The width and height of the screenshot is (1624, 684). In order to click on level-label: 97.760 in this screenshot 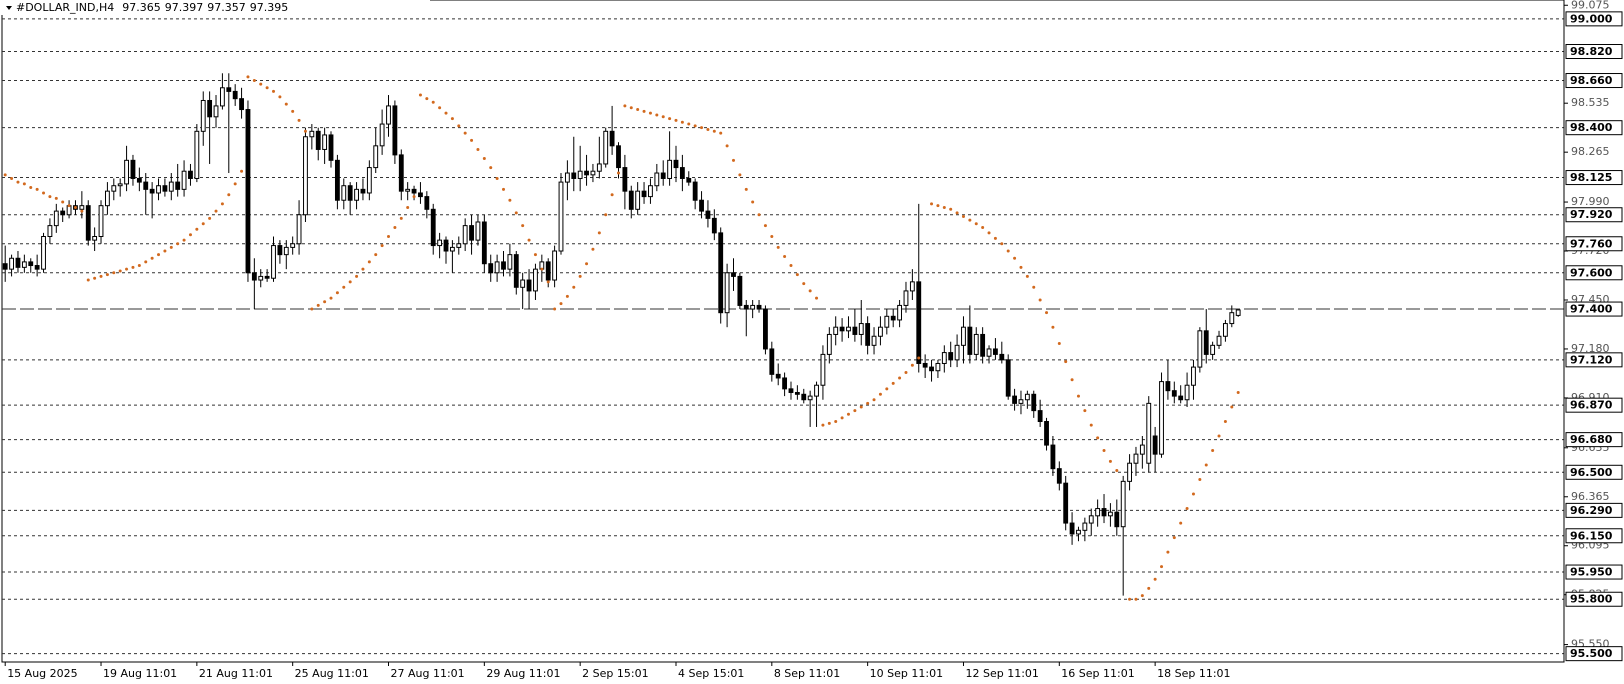, I will do `click(1591, 243)`.